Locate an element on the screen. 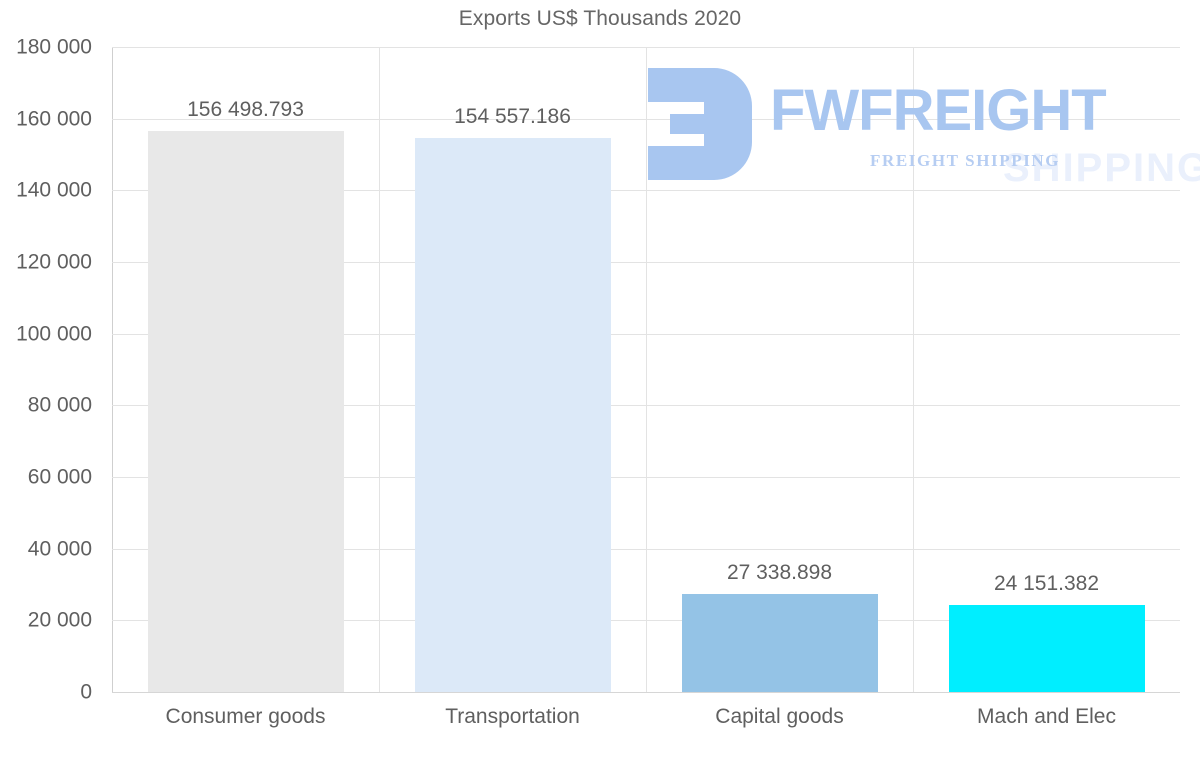 Image resolution: width=1200 pixels, height=763 pixels. y-axis-tick-label: 40 000 is located at coordinates (59, 549).